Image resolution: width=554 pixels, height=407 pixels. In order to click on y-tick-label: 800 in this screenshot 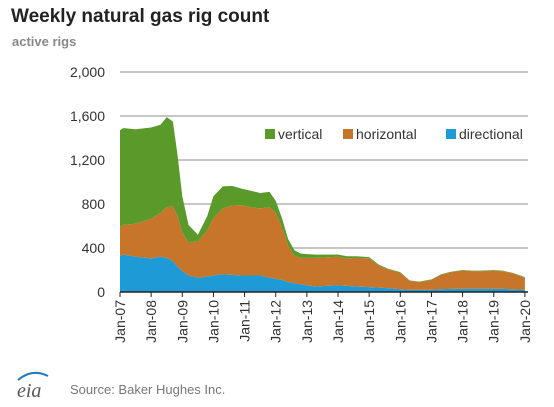, I will do `click(94, 204)`.